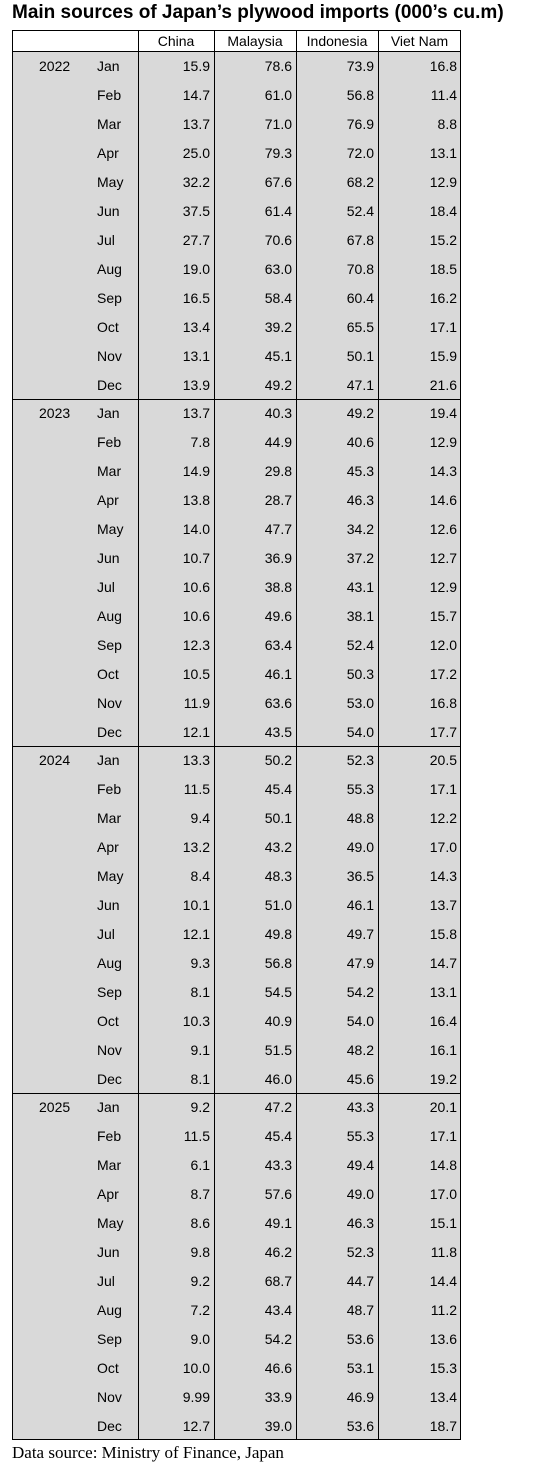 The image size is (548, 1472). I want to click on year-label: 2025, so click(55, 1107).